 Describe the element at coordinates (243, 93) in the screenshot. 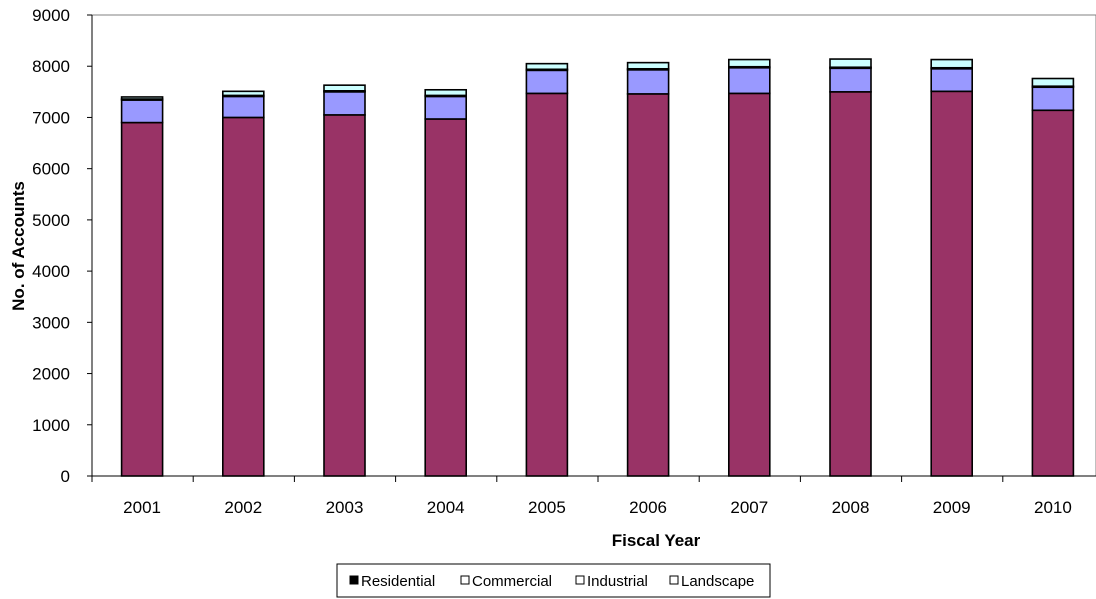

I see `bar-segment-landscape-2002` at that location.